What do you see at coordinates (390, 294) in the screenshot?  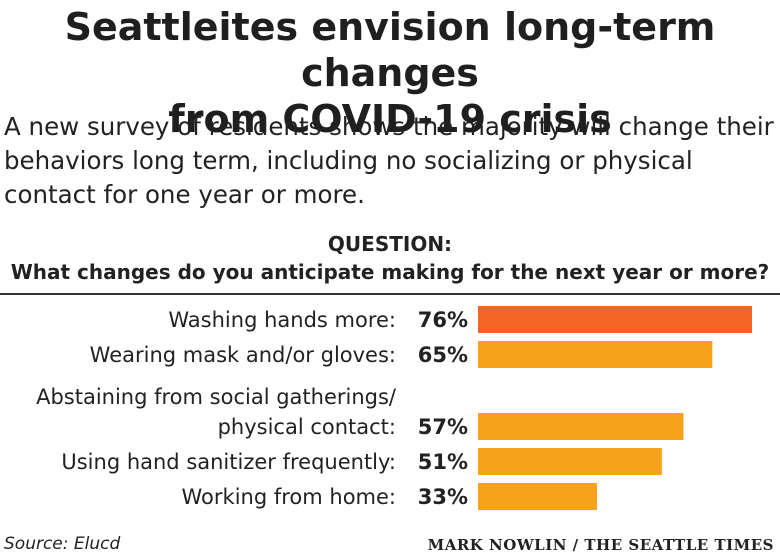 I see `divider-rule` at bounding box center [390, 294].